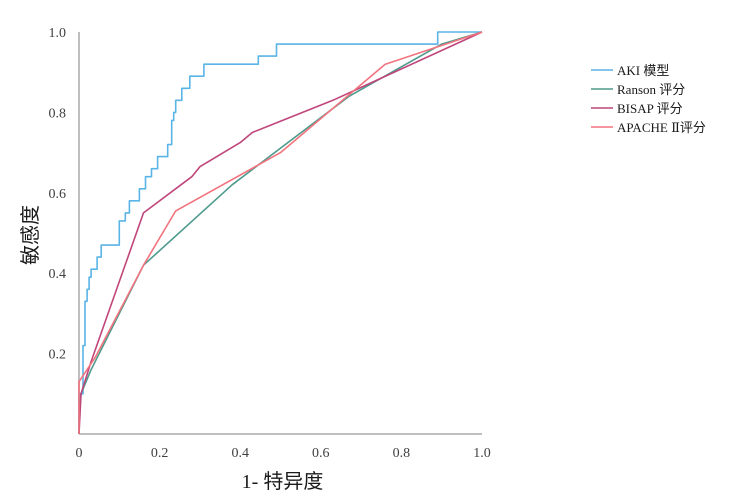 The height and width of the screenshot is (496, 737). I want to click on y-tick-label: 0.2, so click(58, 355).